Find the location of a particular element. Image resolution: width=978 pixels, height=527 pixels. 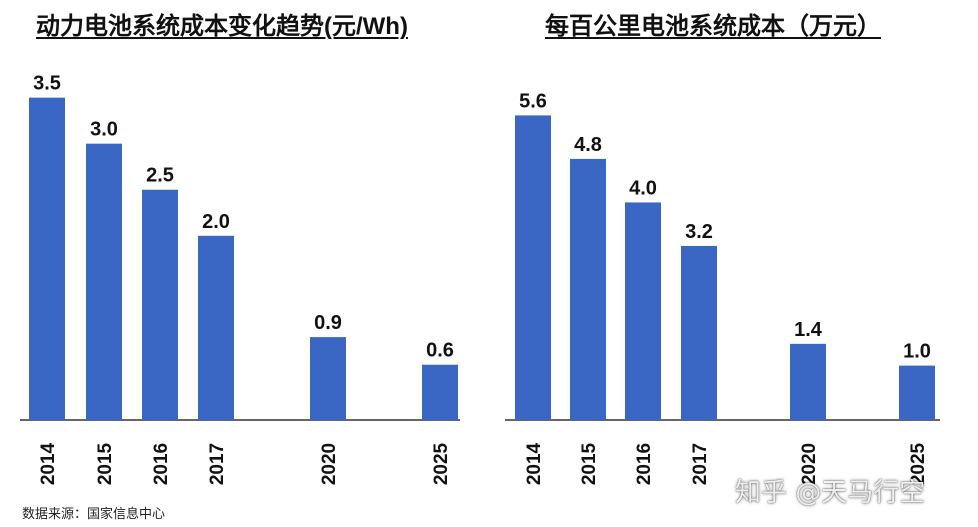

right-value-label: 4.8 is located at coordinates (588, 145).